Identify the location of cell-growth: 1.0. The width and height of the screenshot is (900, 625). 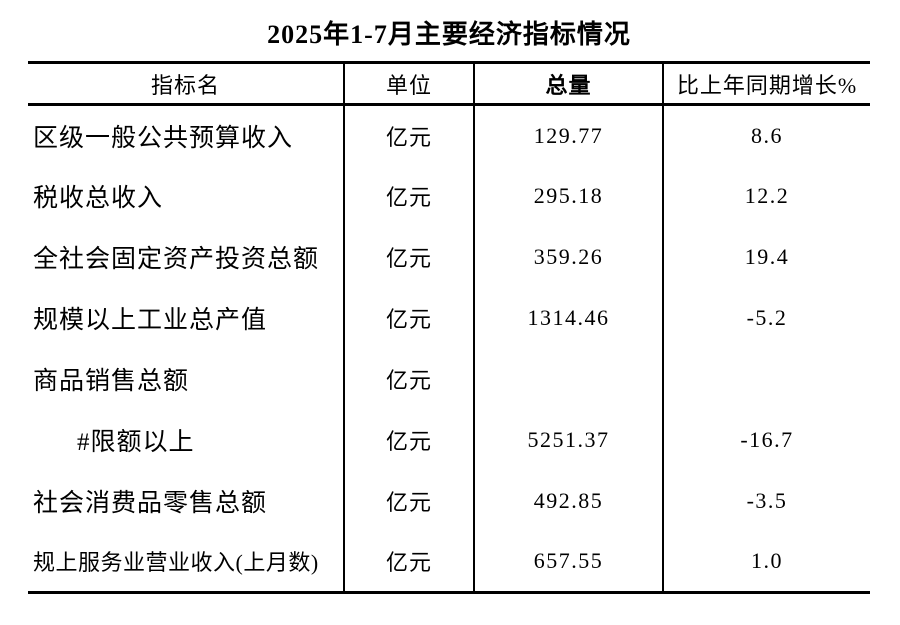
(767, 561).